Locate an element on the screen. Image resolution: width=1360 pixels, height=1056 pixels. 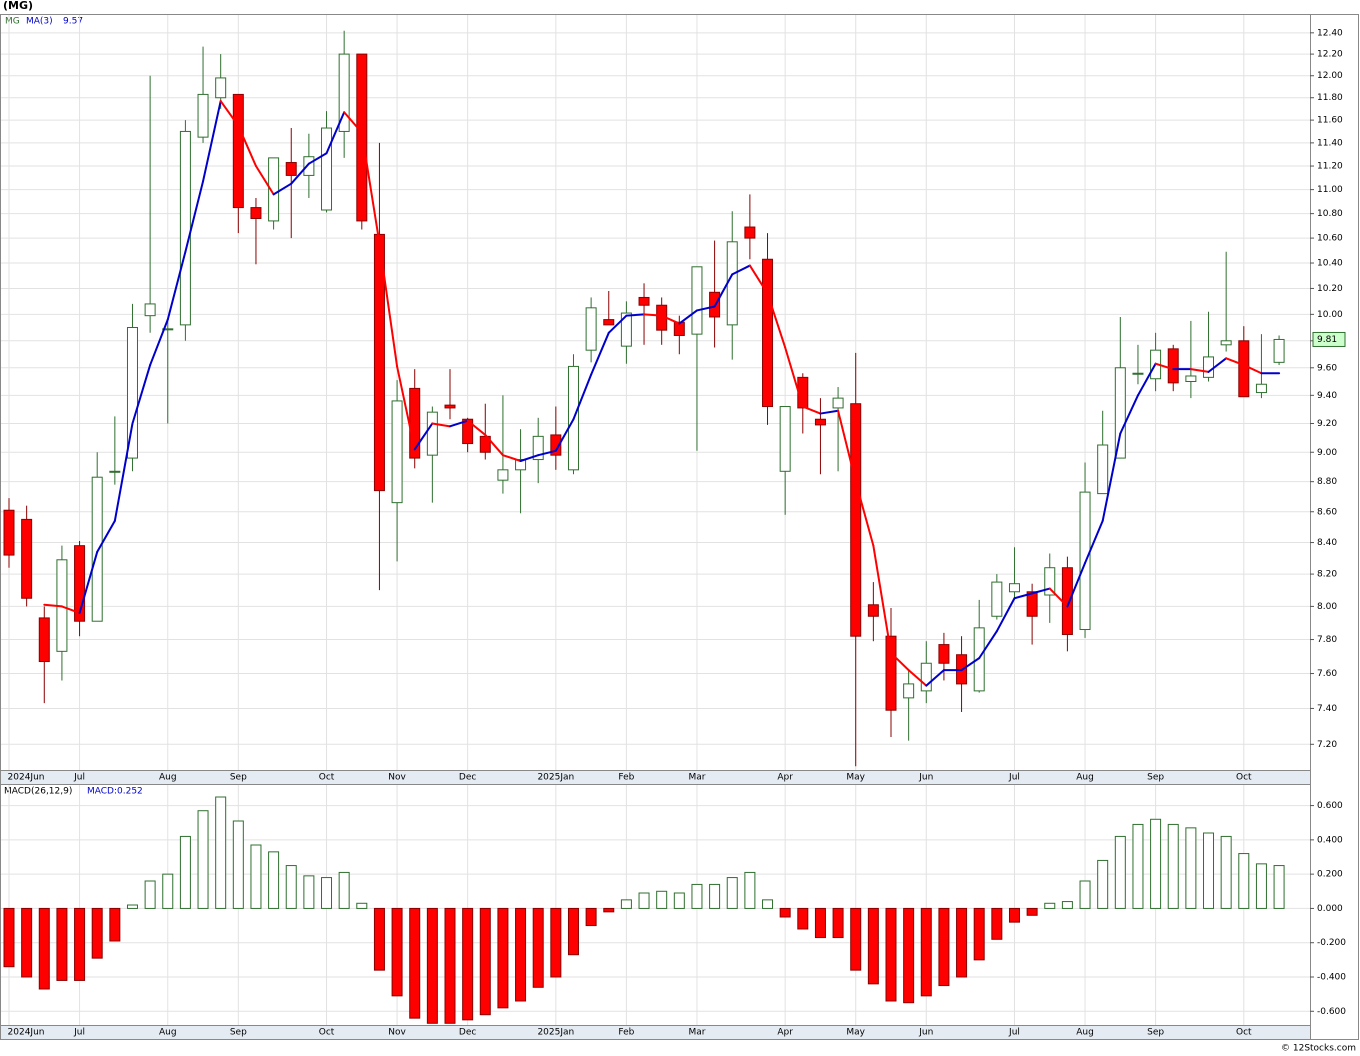
y-tick-label: 9.60 is located at coordinates (1327, 368).